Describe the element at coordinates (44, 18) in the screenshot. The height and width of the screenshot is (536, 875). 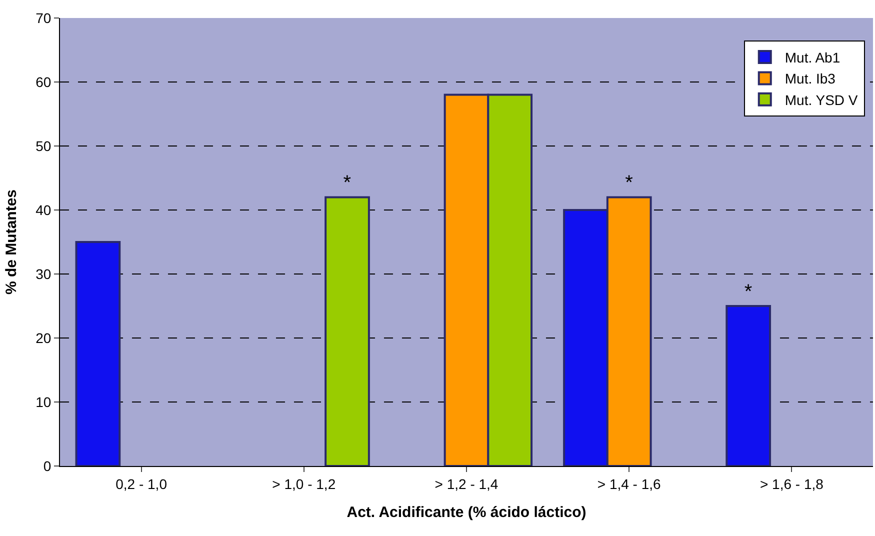
I see `y-tick-label: 70` at that location.